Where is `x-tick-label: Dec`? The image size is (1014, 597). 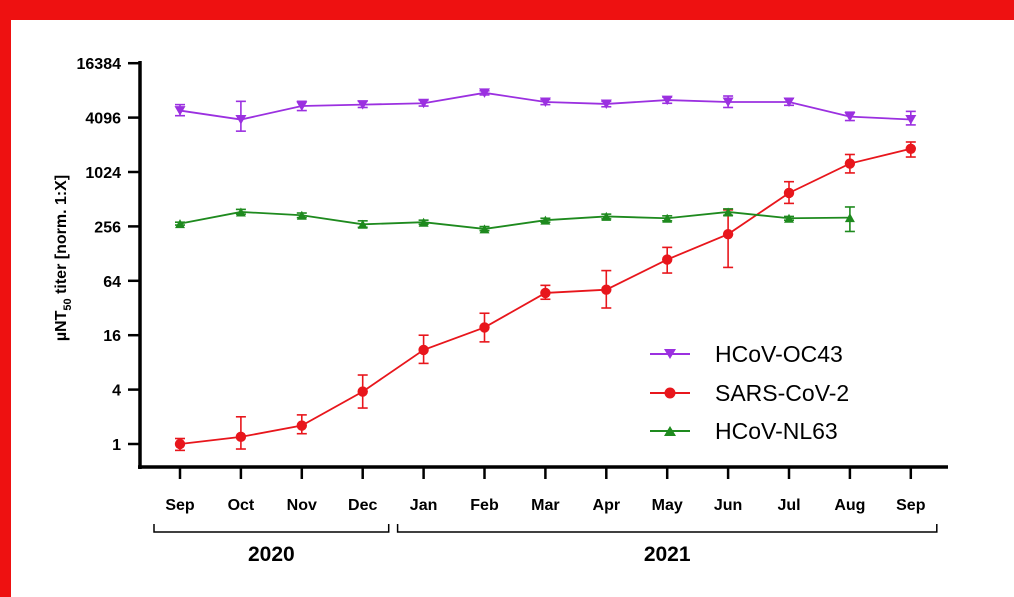 x-tick-label: Dec is located at coordinates (362, 505).